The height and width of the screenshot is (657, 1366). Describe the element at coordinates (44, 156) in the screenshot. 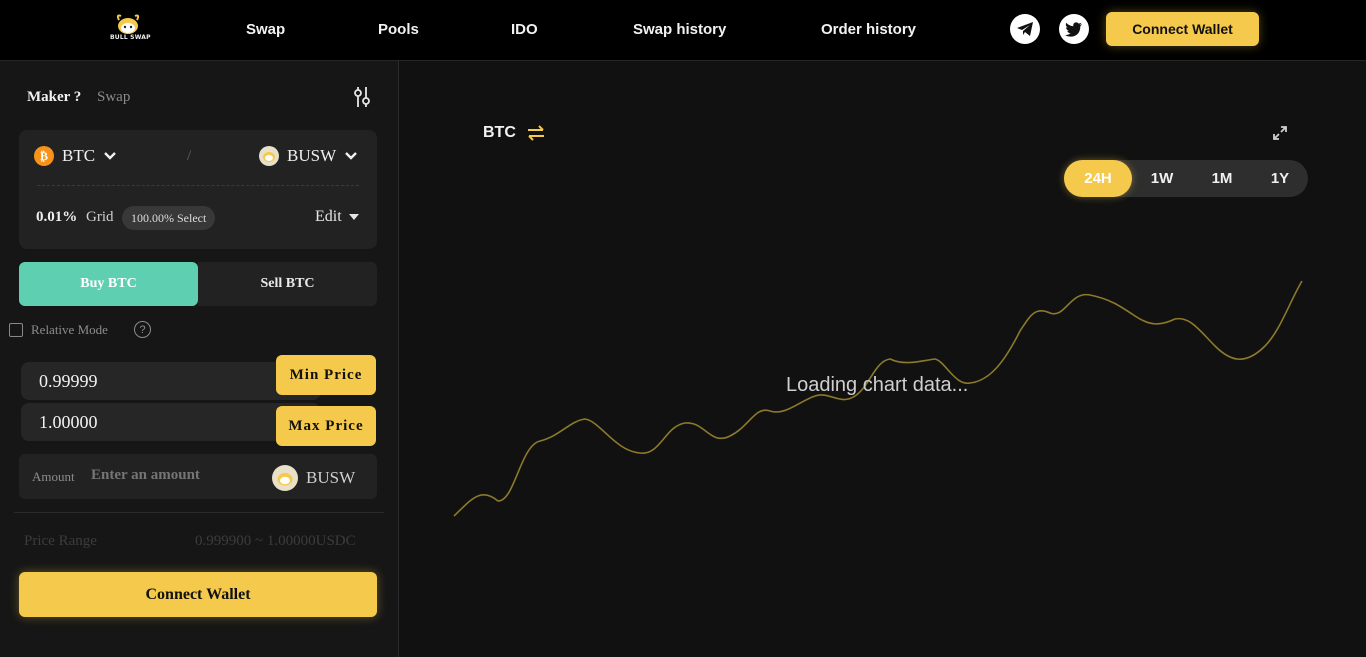

I see `bitcoin-icon: ₿` at that location.